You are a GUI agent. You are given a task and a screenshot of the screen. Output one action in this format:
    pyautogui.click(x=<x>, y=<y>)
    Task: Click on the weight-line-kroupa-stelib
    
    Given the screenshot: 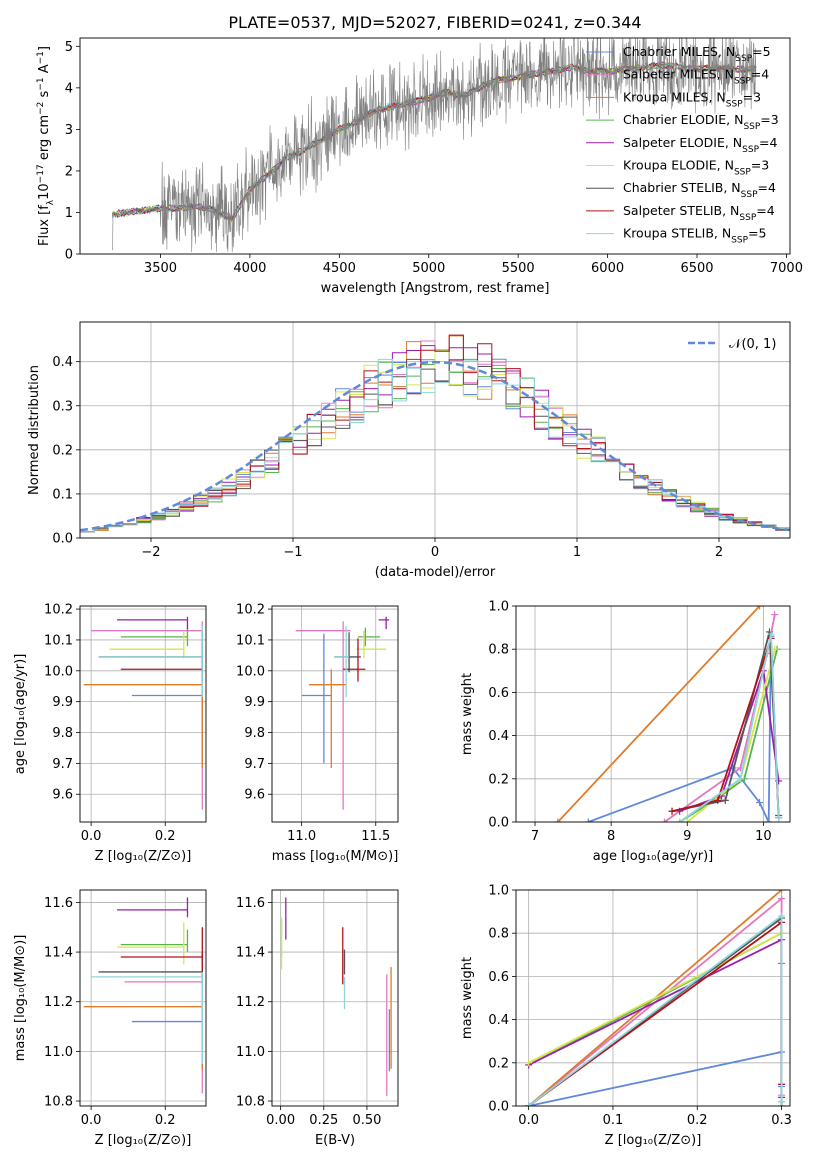 What is the action you would take?
    pyautogui.click(x=655, y=1010)
    